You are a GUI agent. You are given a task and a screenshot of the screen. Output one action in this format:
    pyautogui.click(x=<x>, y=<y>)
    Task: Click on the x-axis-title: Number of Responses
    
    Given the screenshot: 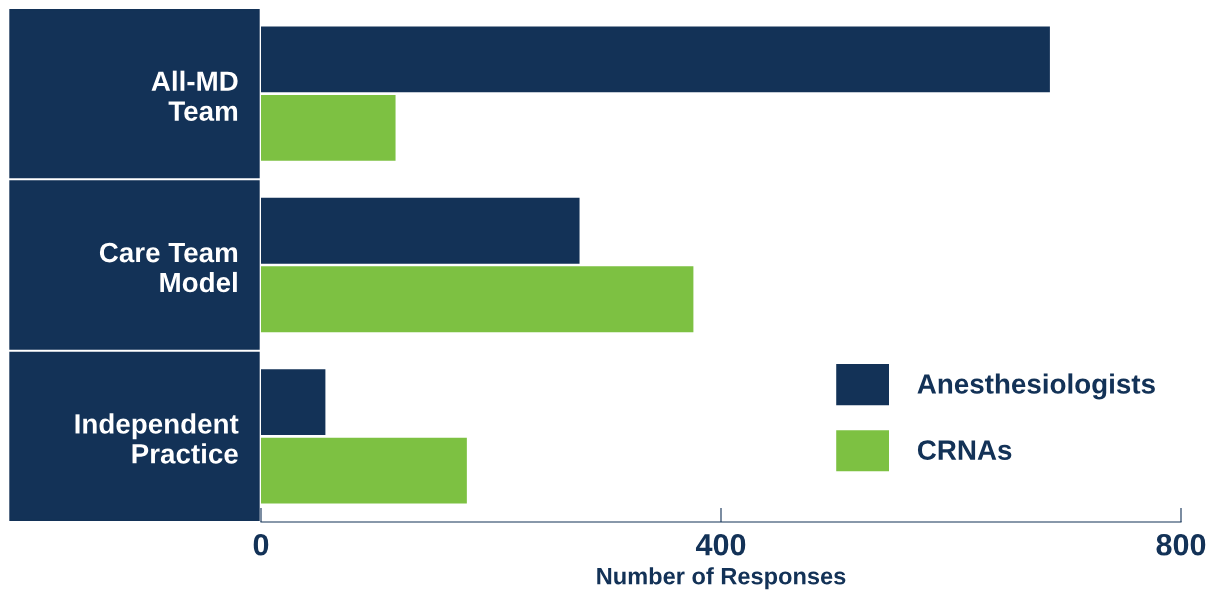 What is the action you would take?
    pyautogui.click(x=721, y=578)
    